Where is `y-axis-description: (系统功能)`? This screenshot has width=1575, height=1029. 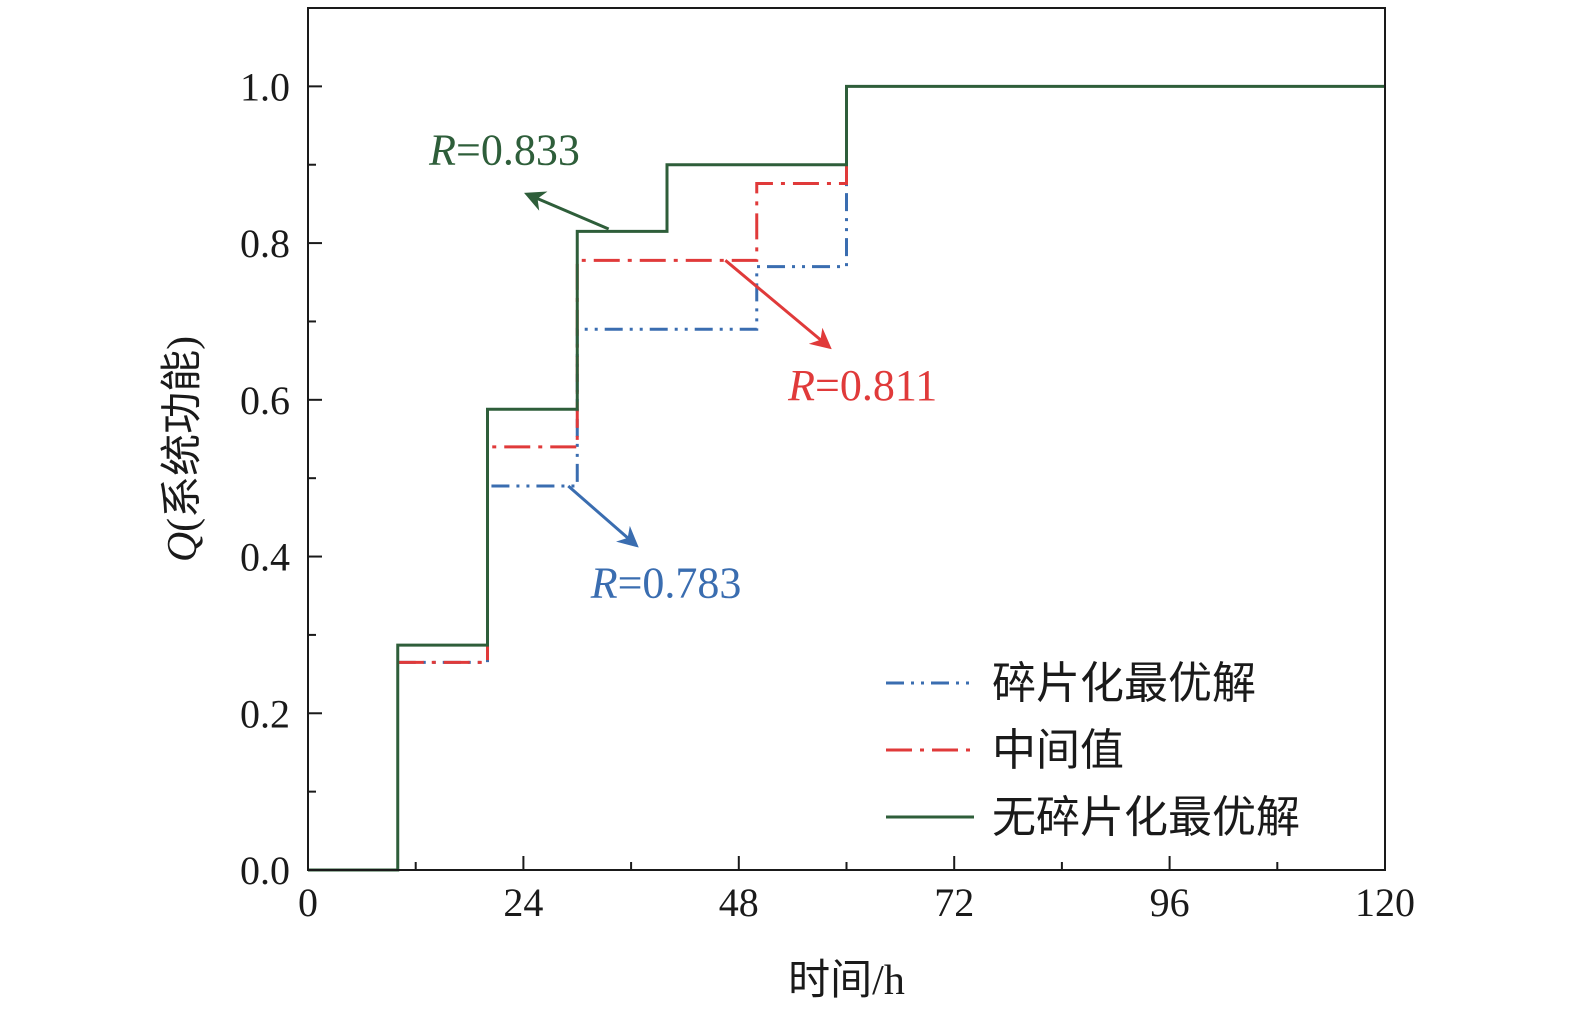 y-axis-description: (系统功能) is located at coordinates (183, 434).